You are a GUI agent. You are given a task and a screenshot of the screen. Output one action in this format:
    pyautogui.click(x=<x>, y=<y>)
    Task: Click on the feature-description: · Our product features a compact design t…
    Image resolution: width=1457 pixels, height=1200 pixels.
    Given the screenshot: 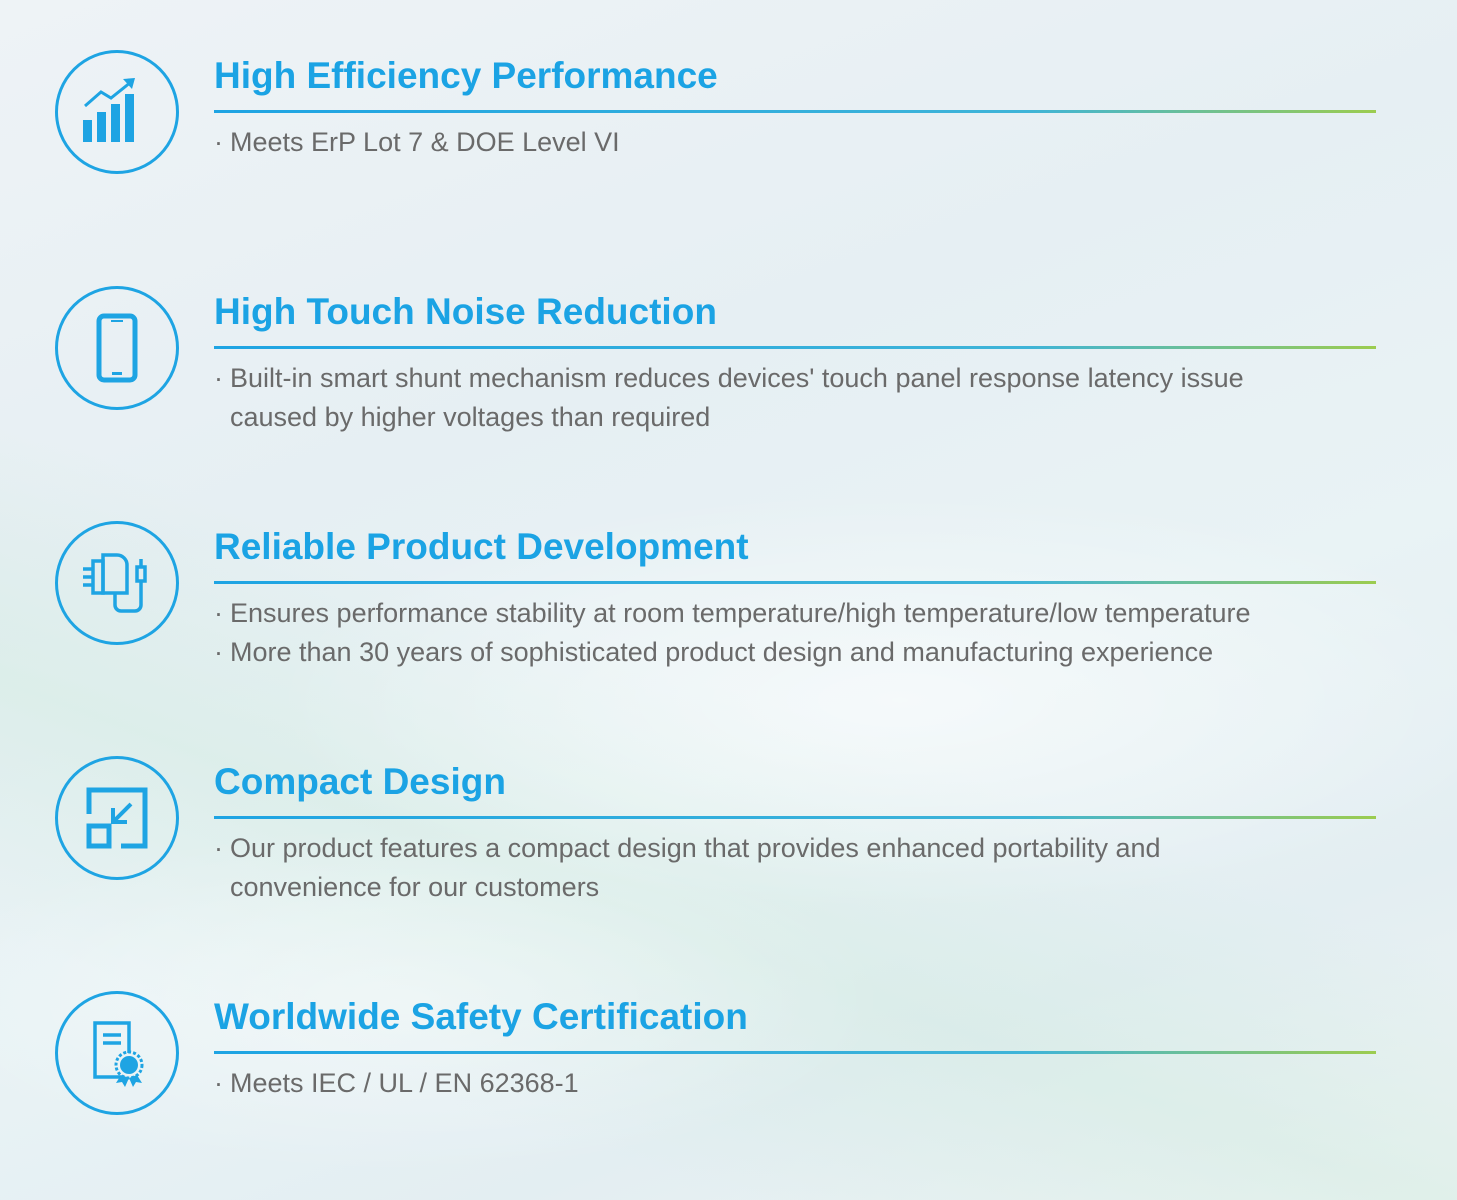 What is the action you would take?
    pyautogui.click(x=687, y=868)
    